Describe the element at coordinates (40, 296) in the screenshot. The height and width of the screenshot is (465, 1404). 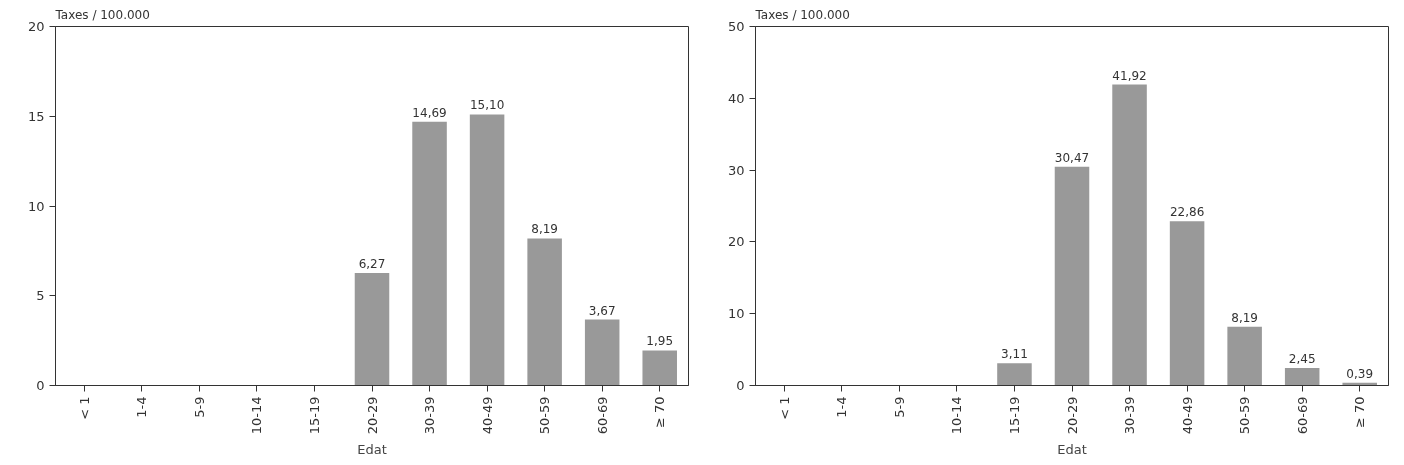
I see `y-tick-label: 5` at that location.